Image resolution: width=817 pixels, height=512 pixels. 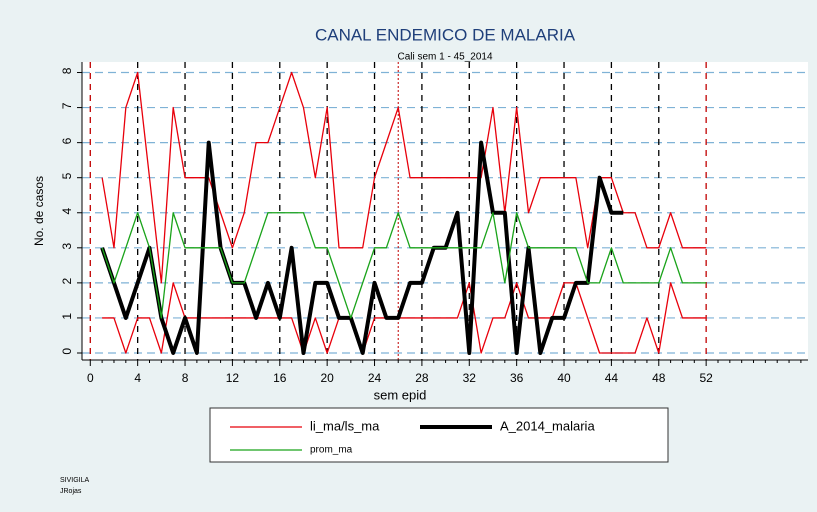 What do you see at coordinates (404, 318) in the screenshot?
I see `series-line` at bounding box center [404, 318].